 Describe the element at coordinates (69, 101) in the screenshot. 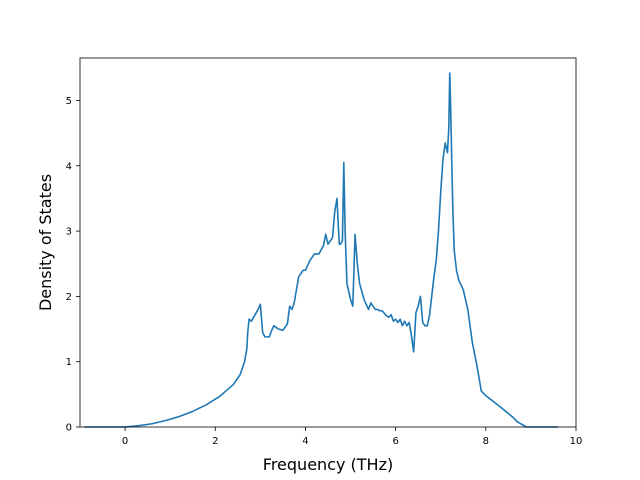

I see `y-tick-label: 5` at that location.